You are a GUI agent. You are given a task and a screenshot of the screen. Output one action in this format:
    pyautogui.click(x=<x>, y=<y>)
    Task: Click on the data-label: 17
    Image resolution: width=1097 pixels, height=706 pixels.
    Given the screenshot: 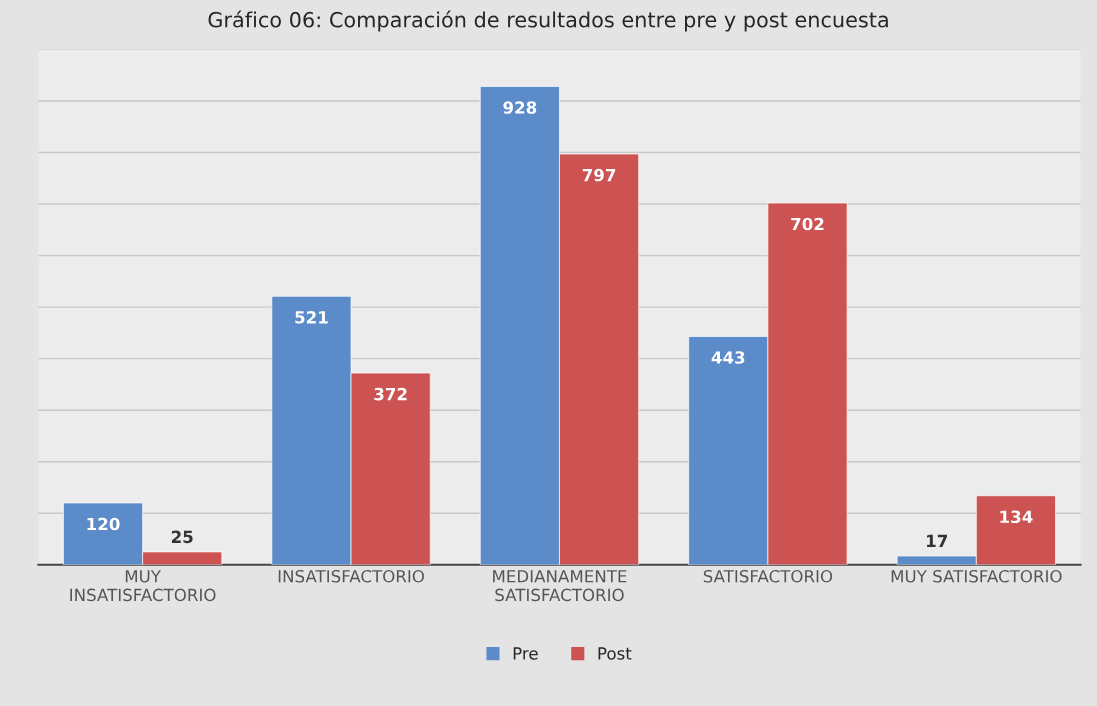 What is the action you would take?
    pyautogui.click(x=937, y=541)
    